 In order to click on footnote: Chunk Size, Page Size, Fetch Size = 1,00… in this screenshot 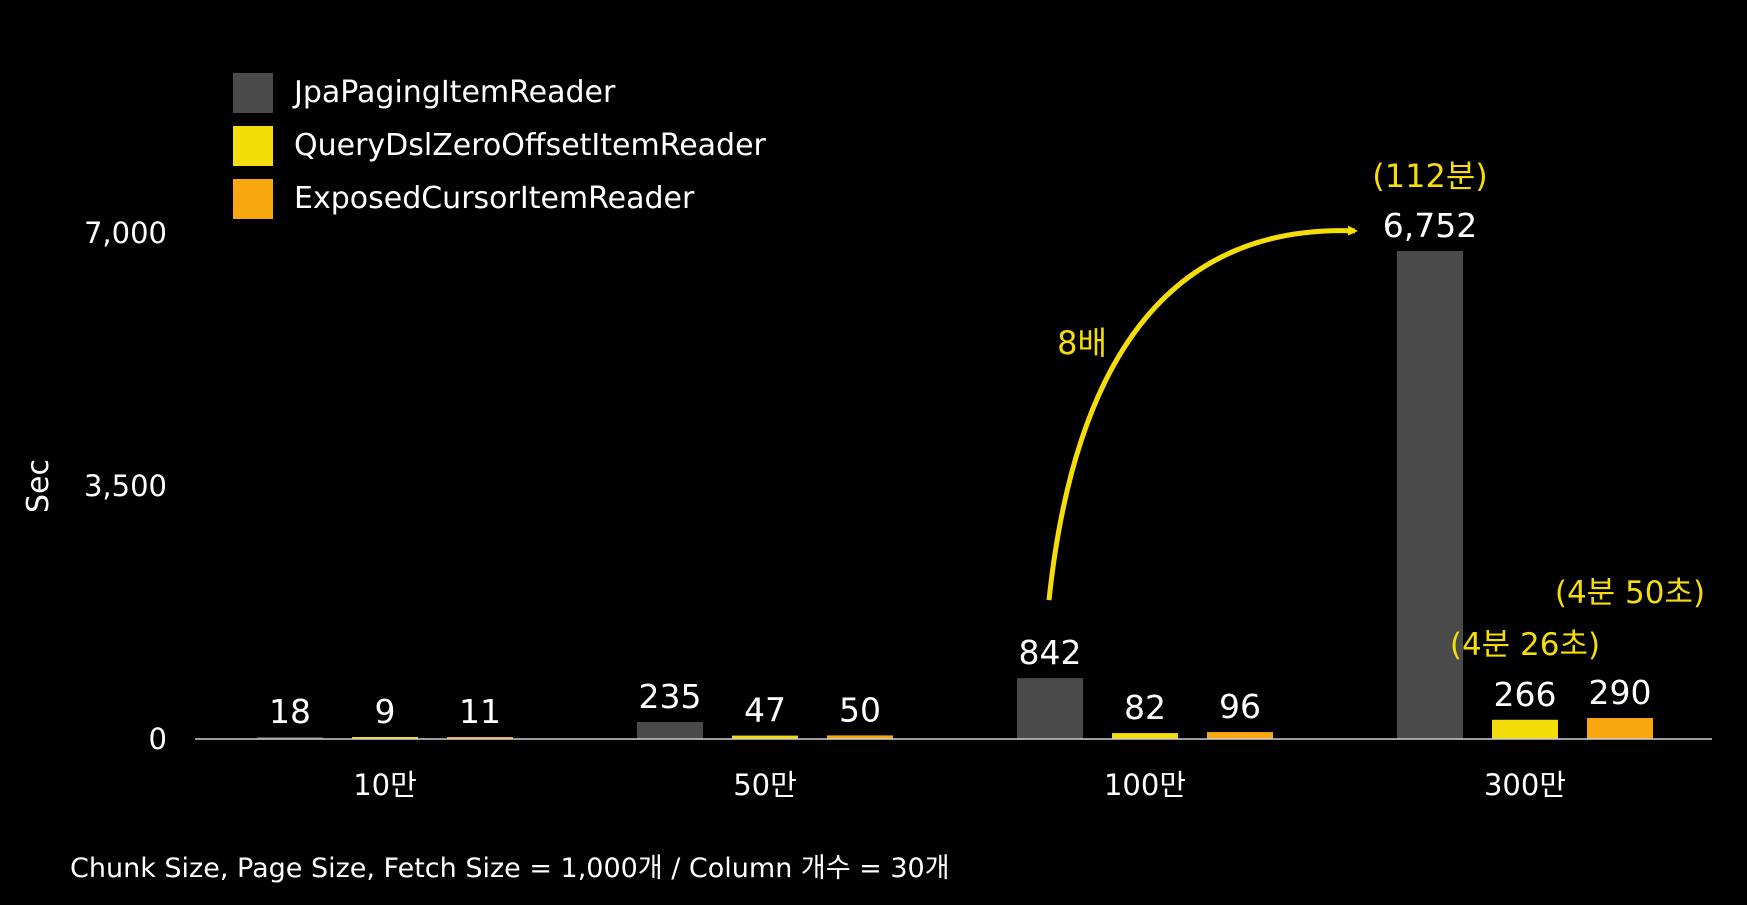, I will do `click(510, 868)`.